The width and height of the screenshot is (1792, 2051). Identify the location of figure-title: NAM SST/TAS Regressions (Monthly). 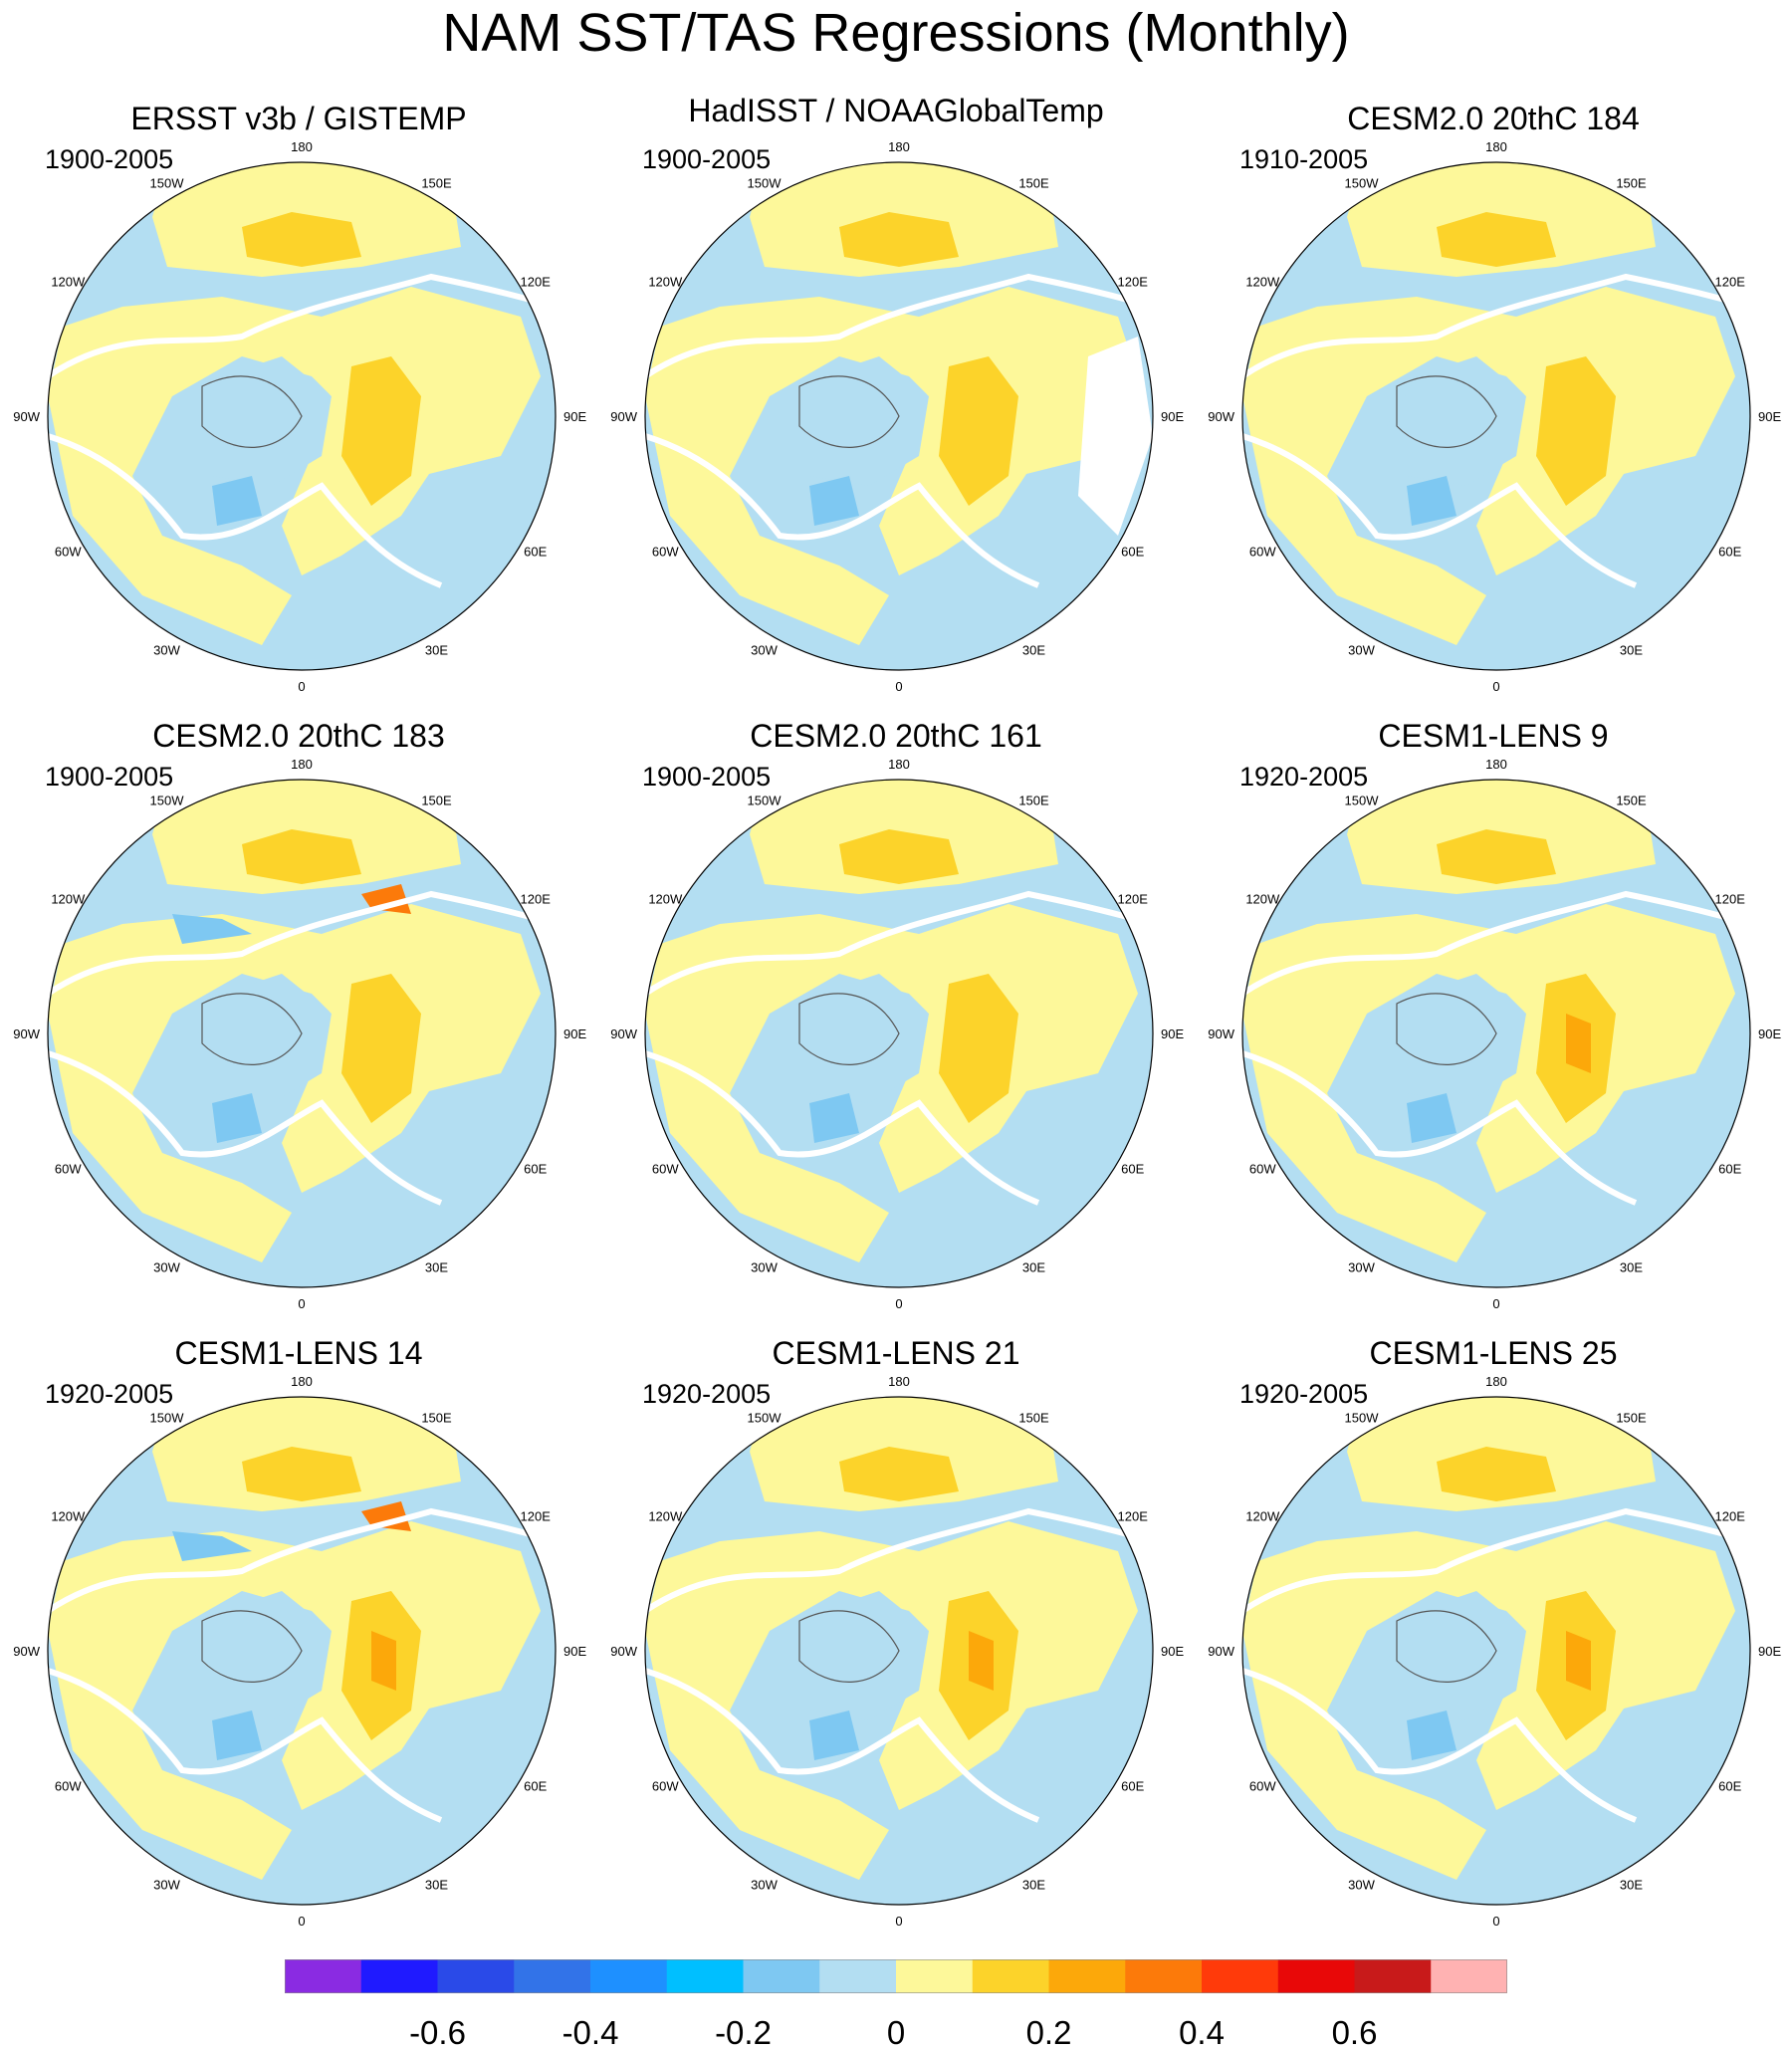
(896, 33).